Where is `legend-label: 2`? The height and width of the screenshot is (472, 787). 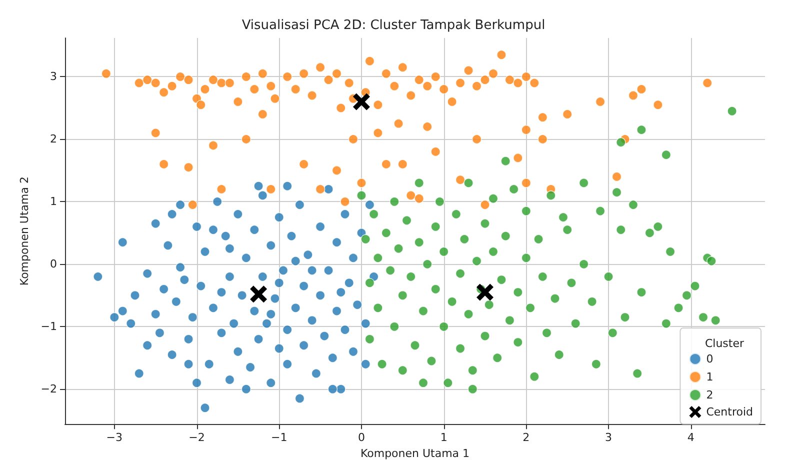
legend-label: 2 is located at coordinates (710, 395).